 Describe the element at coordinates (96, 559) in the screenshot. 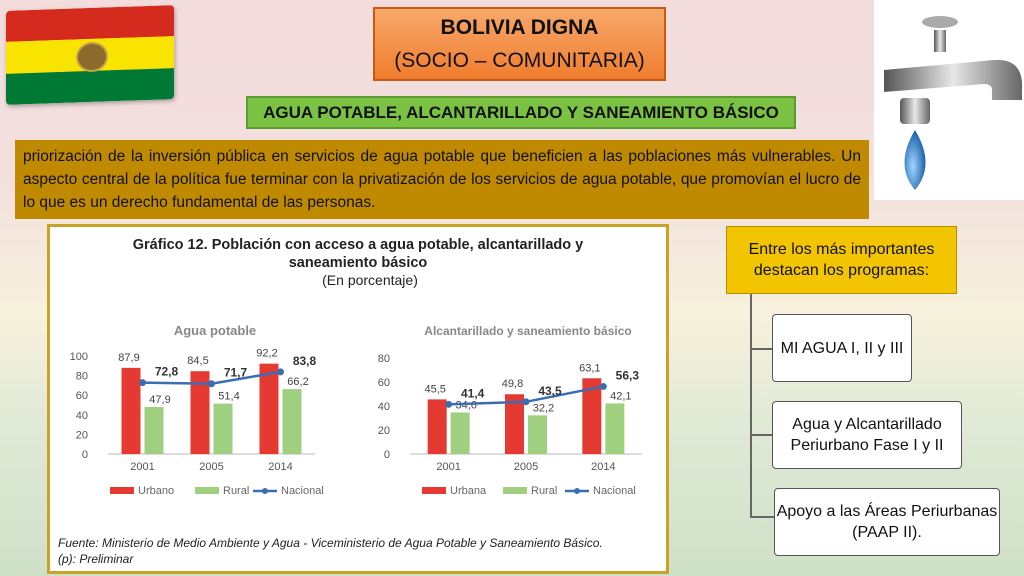

I see `chart-source-note: (p): Preliminar` at that location.